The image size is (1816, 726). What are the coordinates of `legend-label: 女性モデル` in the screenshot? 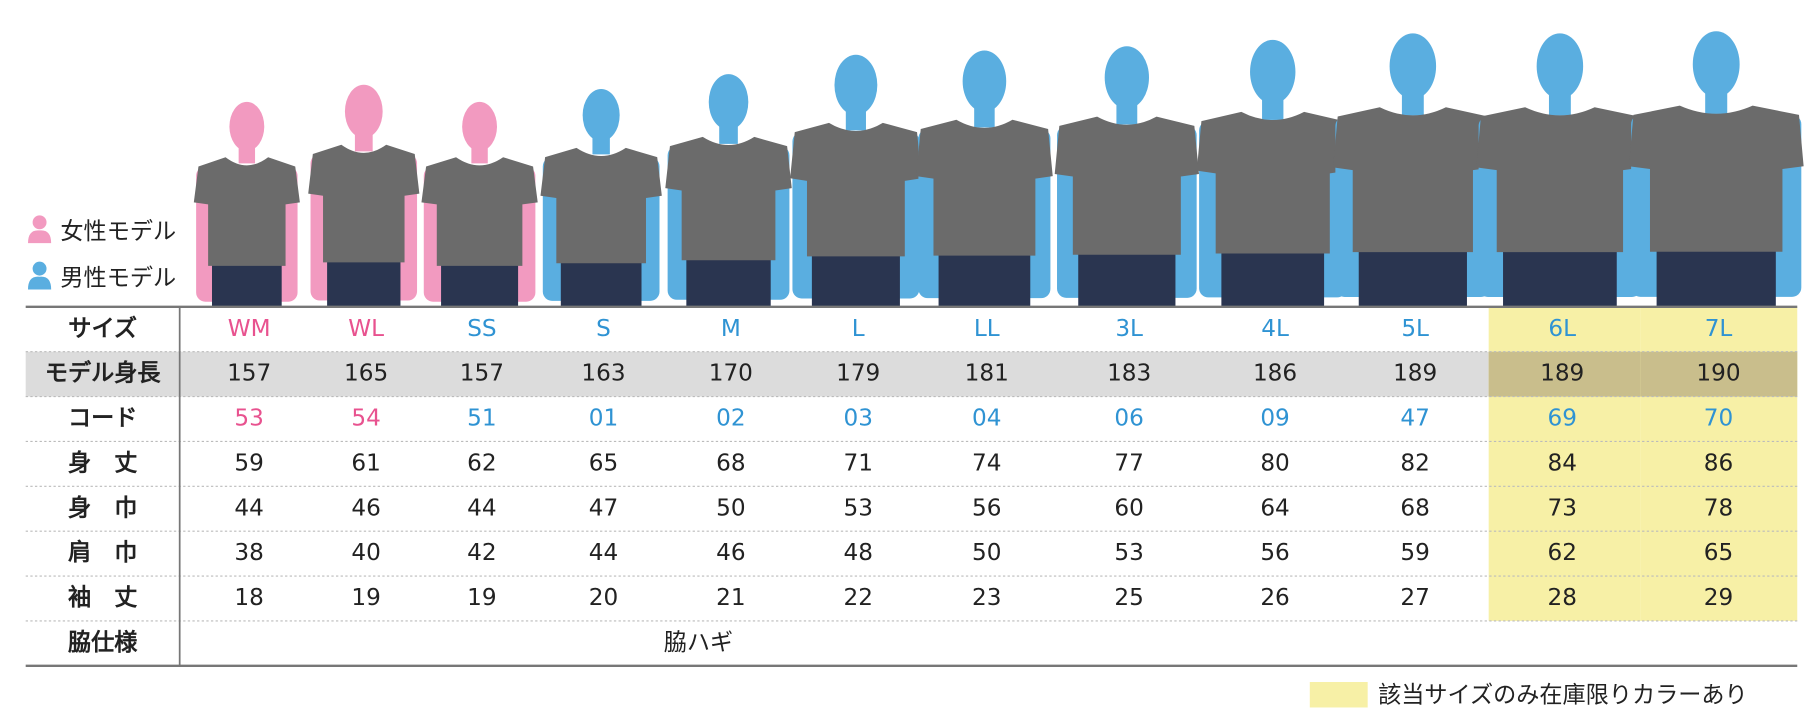 It's located at (118, 232).